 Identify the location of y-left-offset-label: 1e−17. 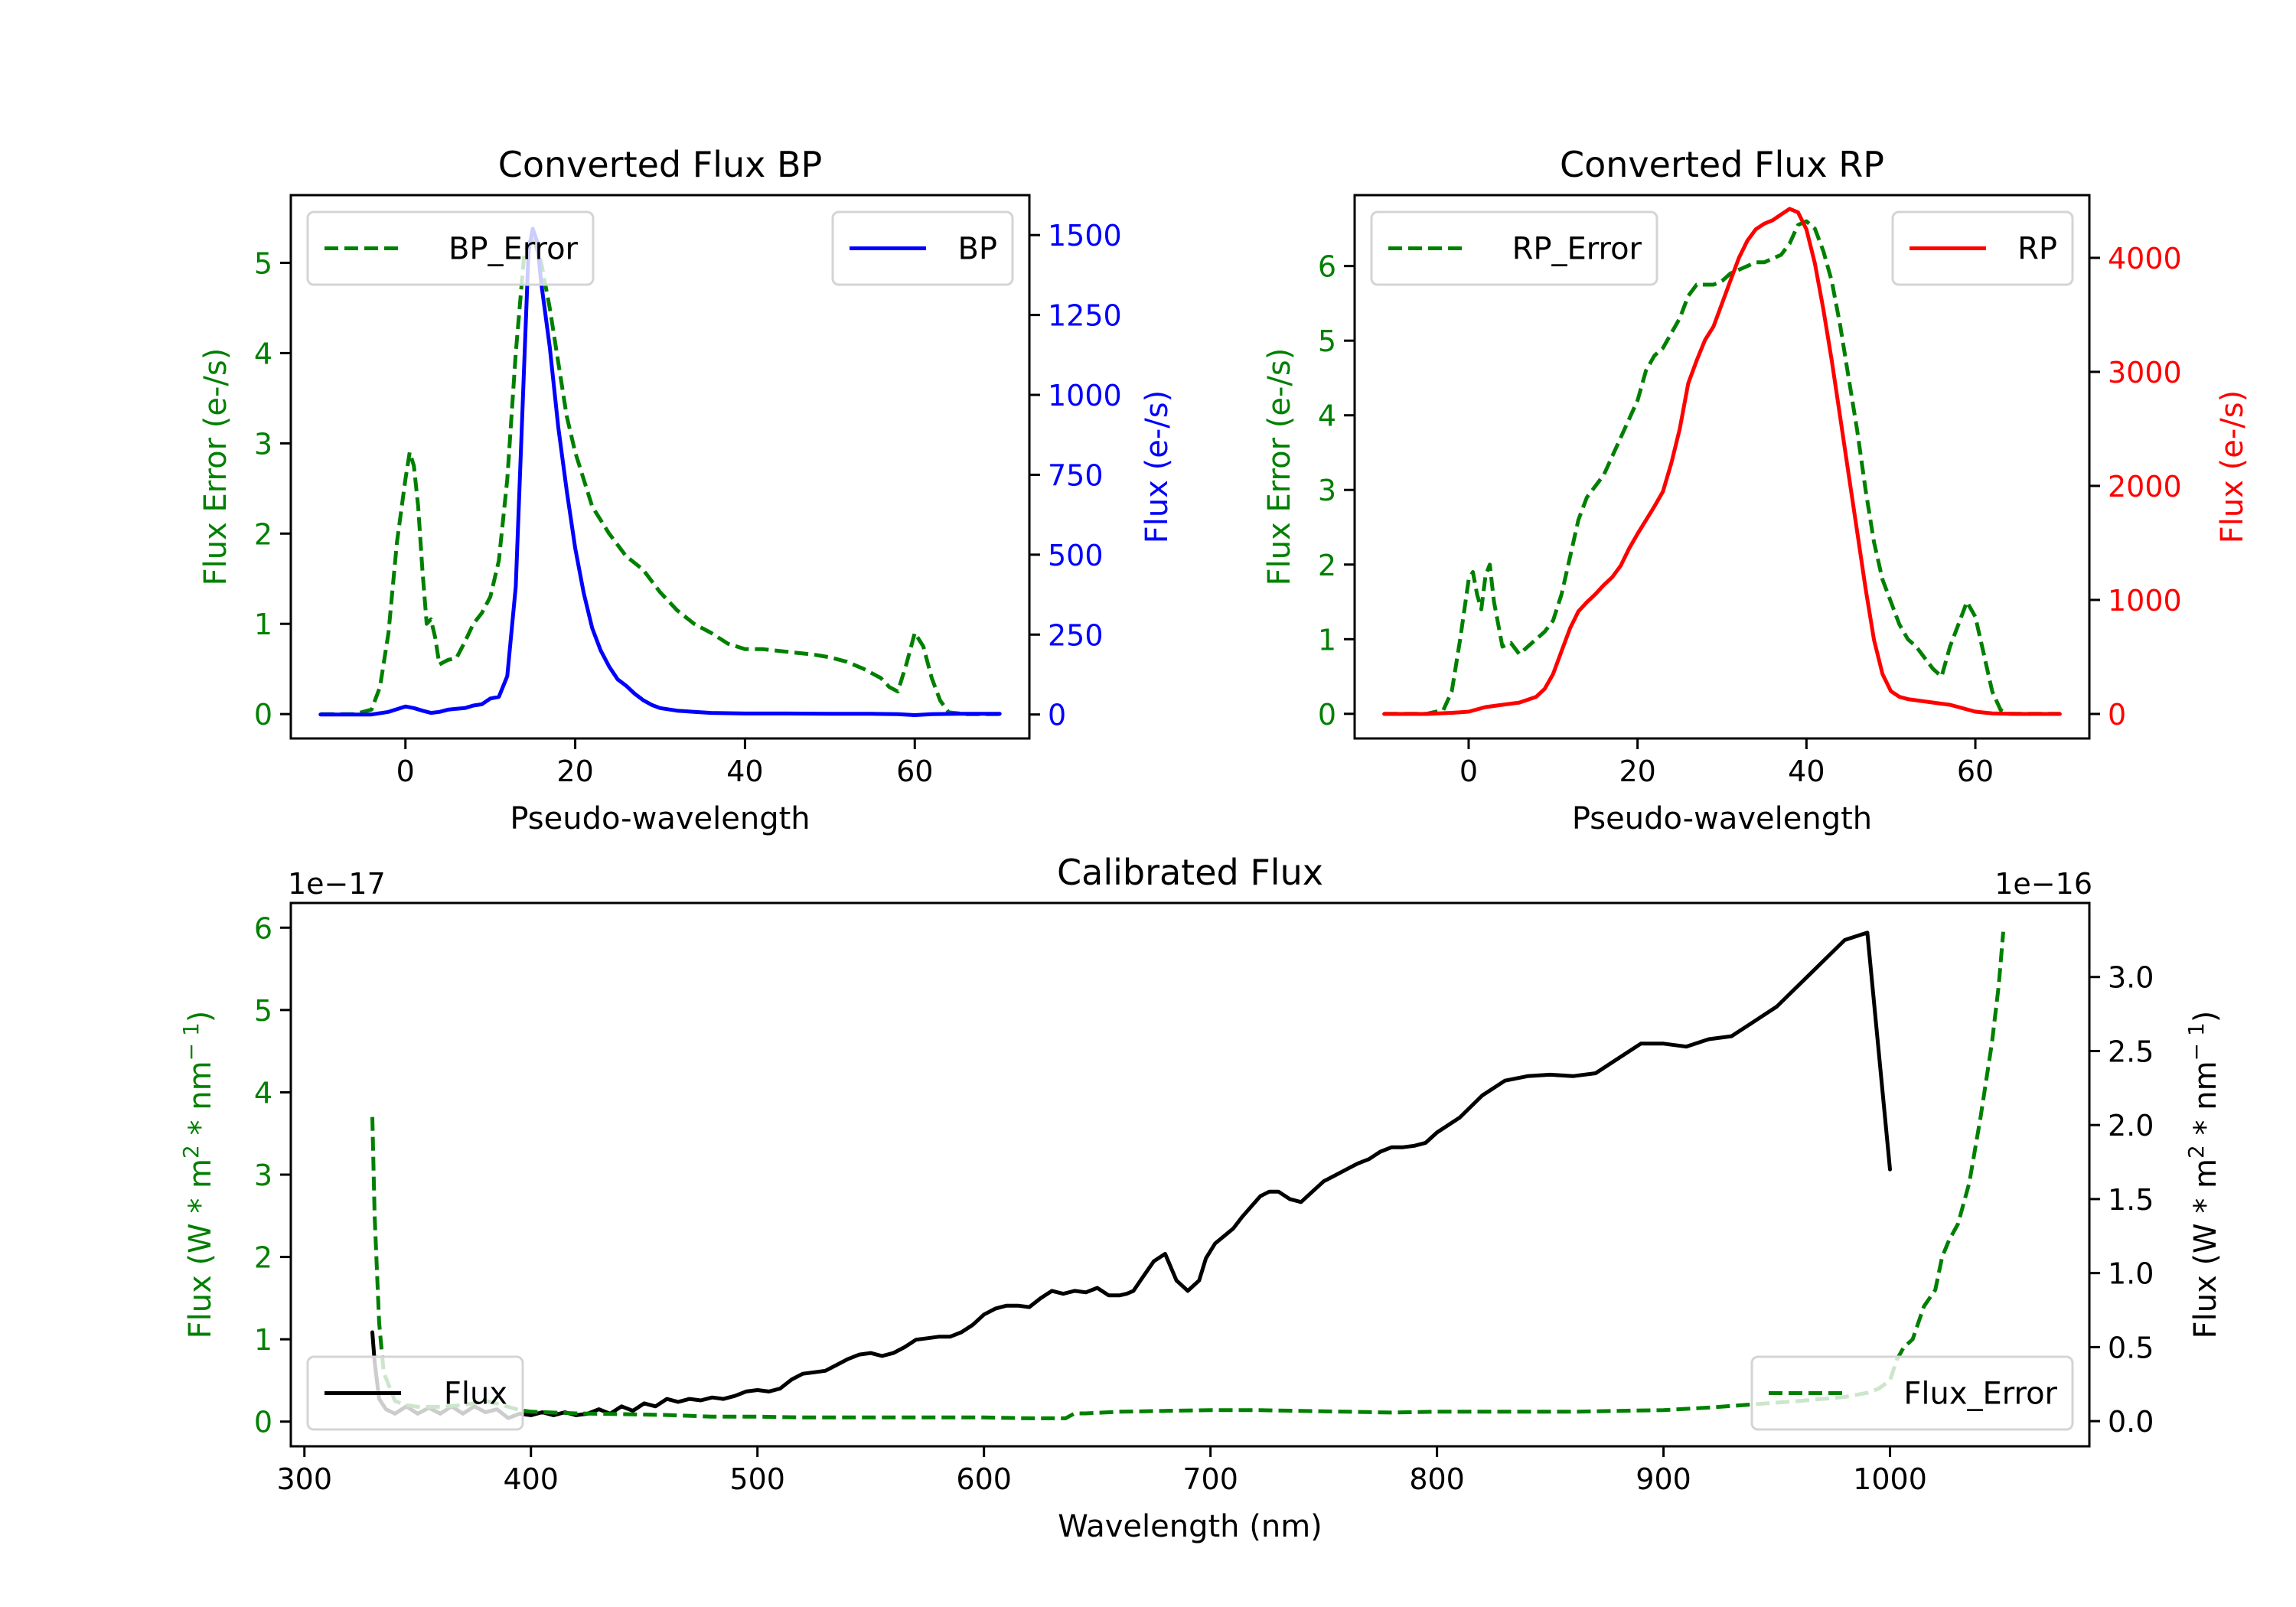
(337, 884).